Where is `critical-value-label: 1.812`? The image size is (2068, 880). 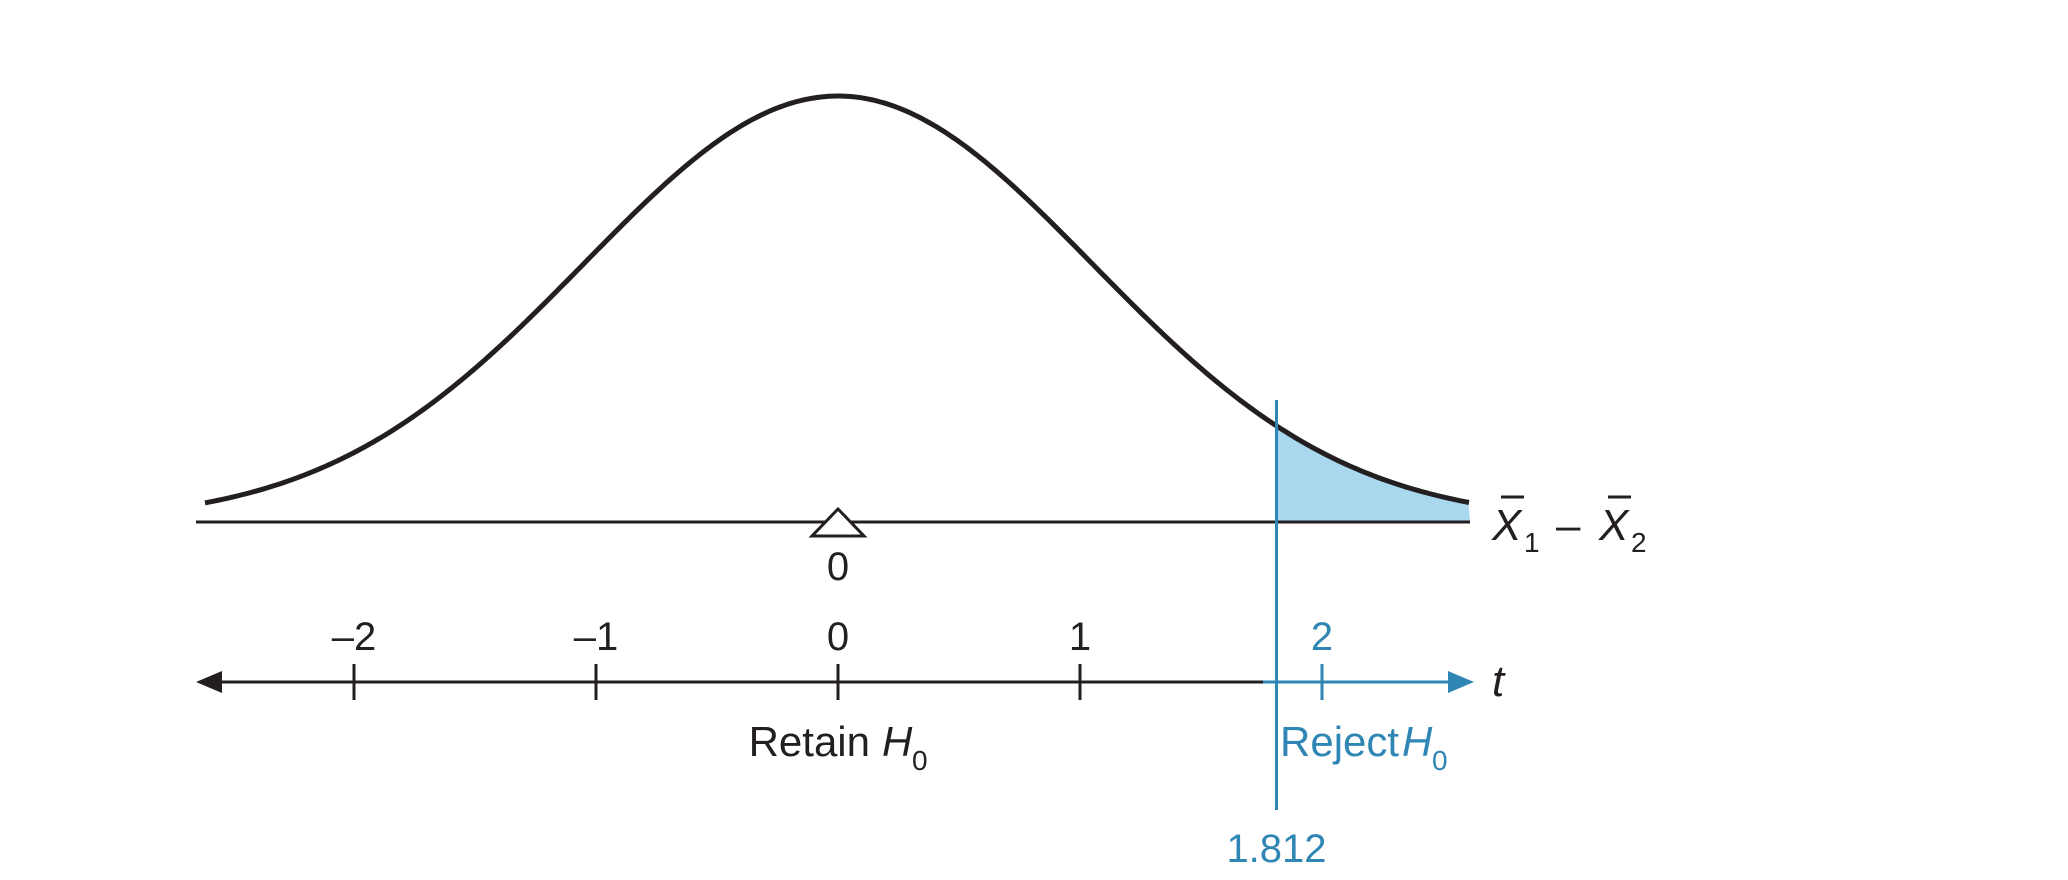 critical-value-label: 1.812 is located at coordinates (1276, 849).